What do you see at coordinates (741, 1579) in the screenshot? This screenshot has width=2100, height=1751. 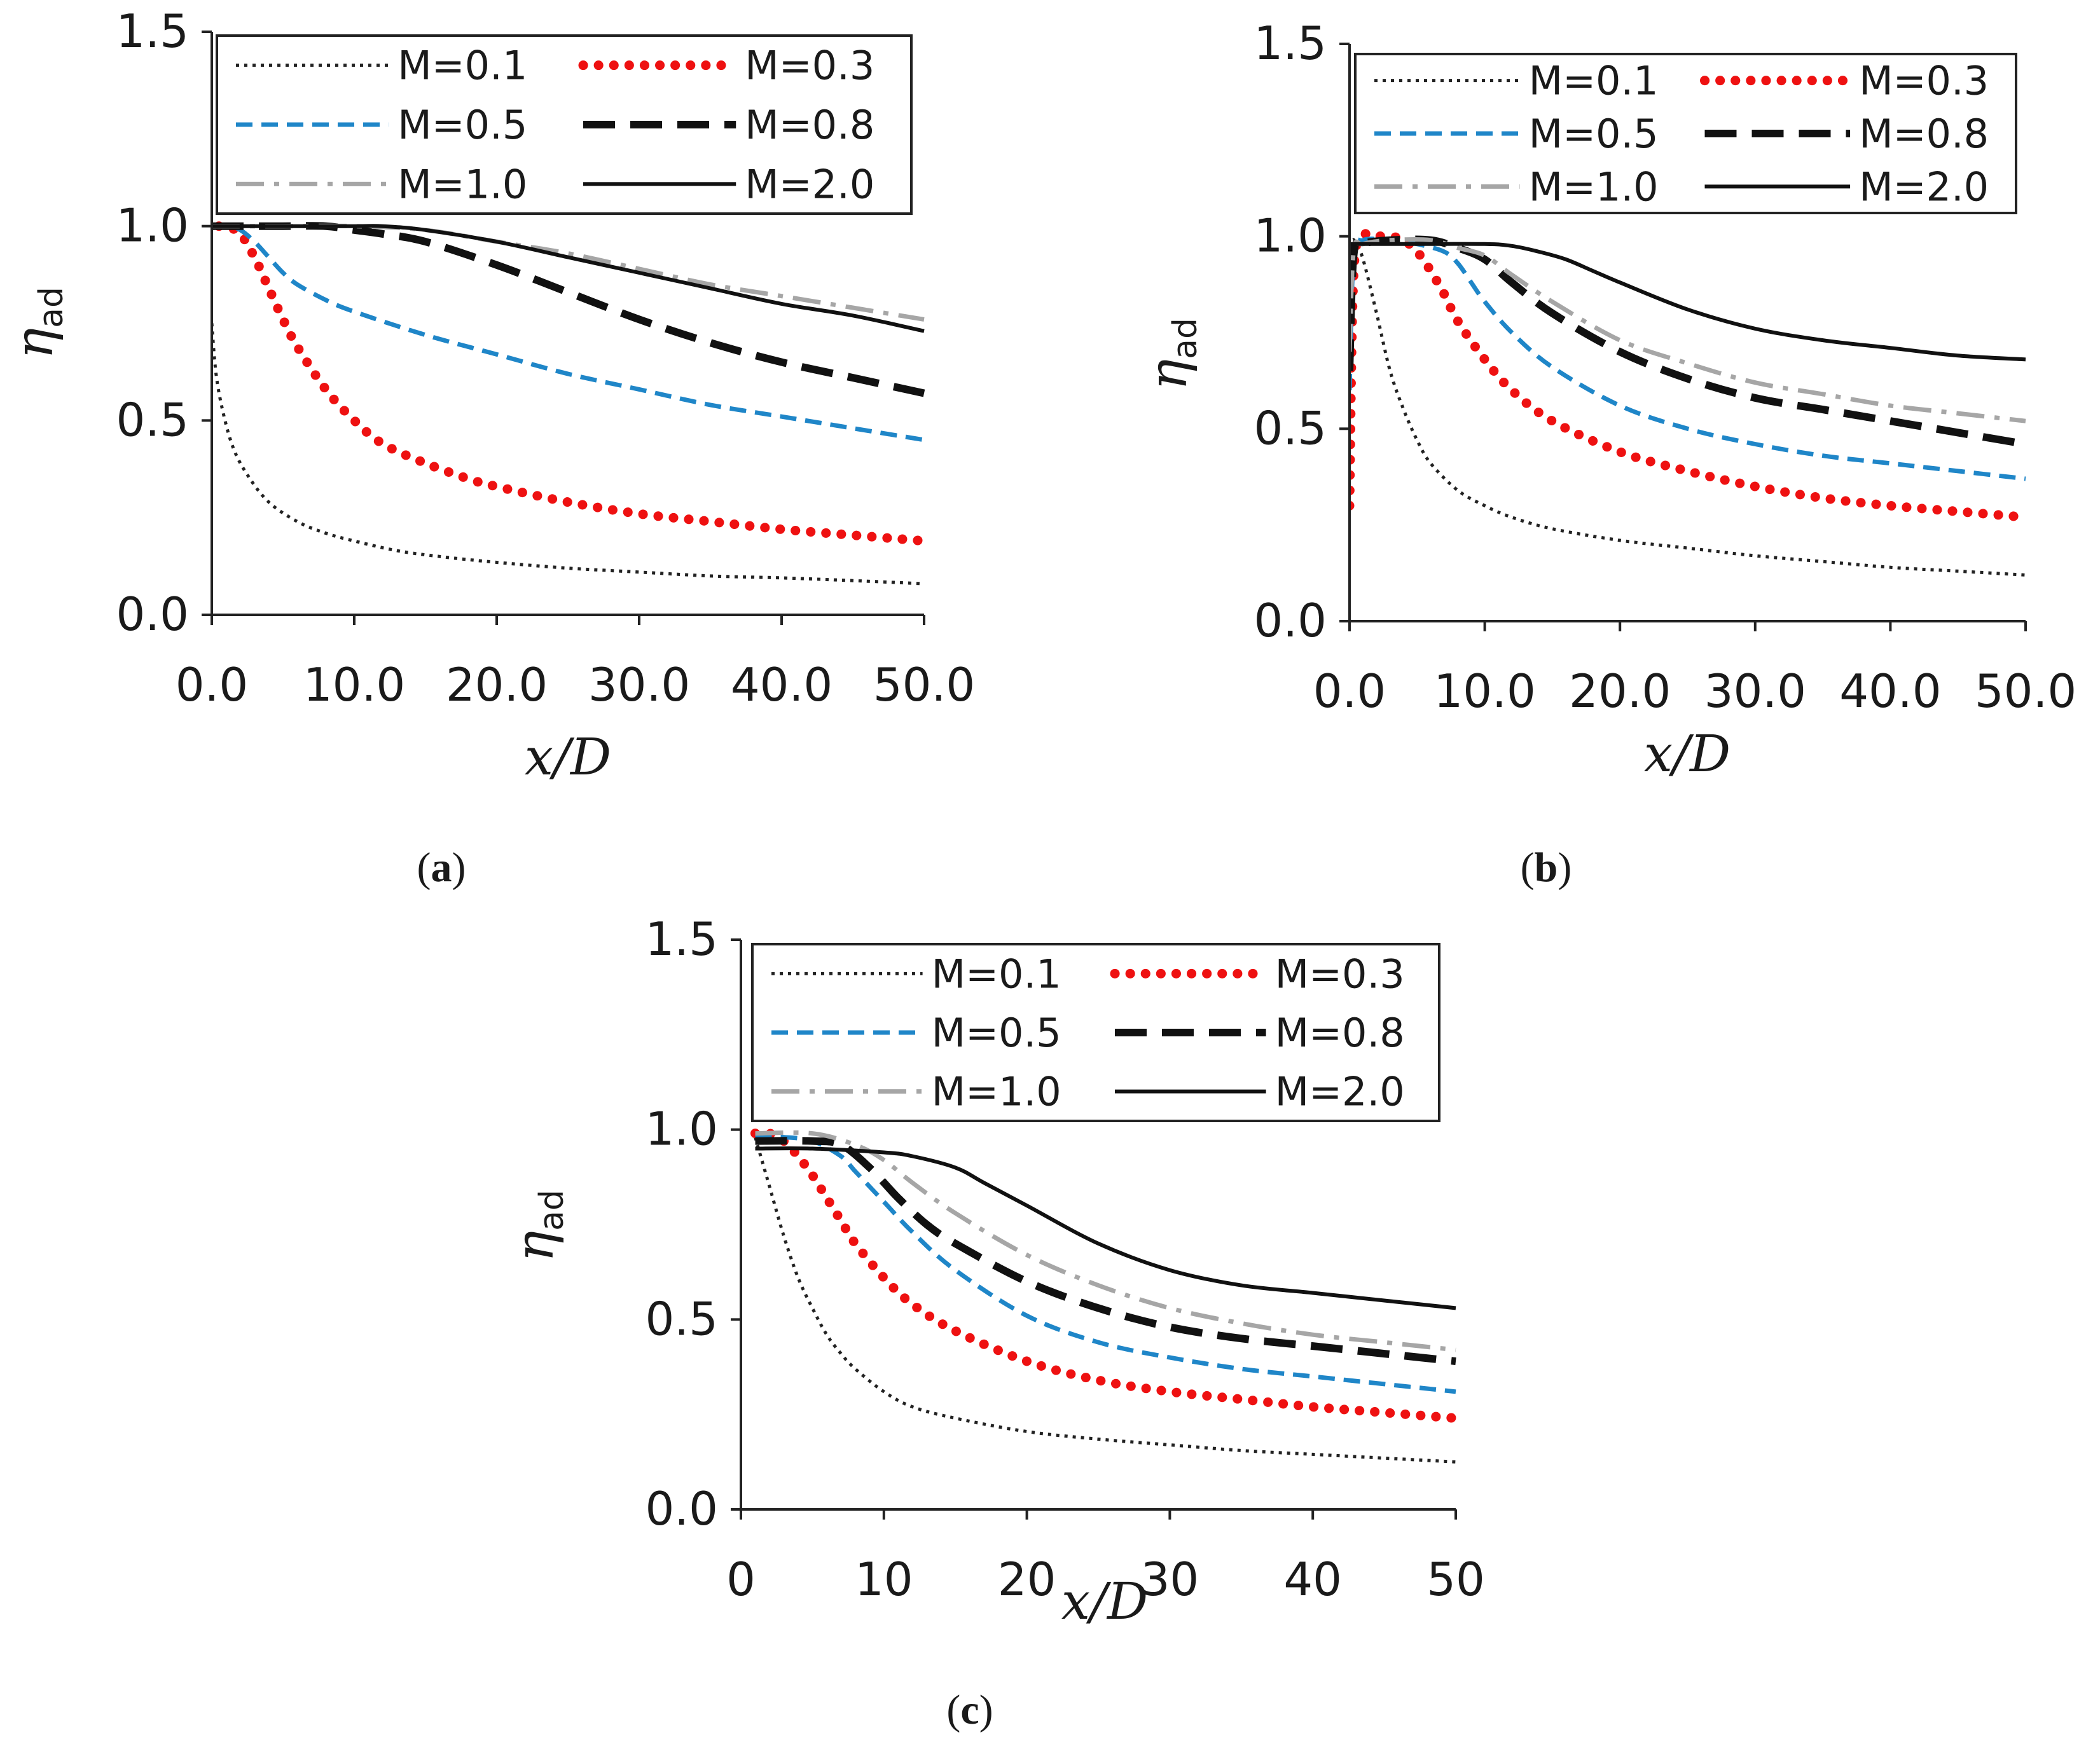 I see `x-tick-label: 0` at bounding box center [741, 1579].